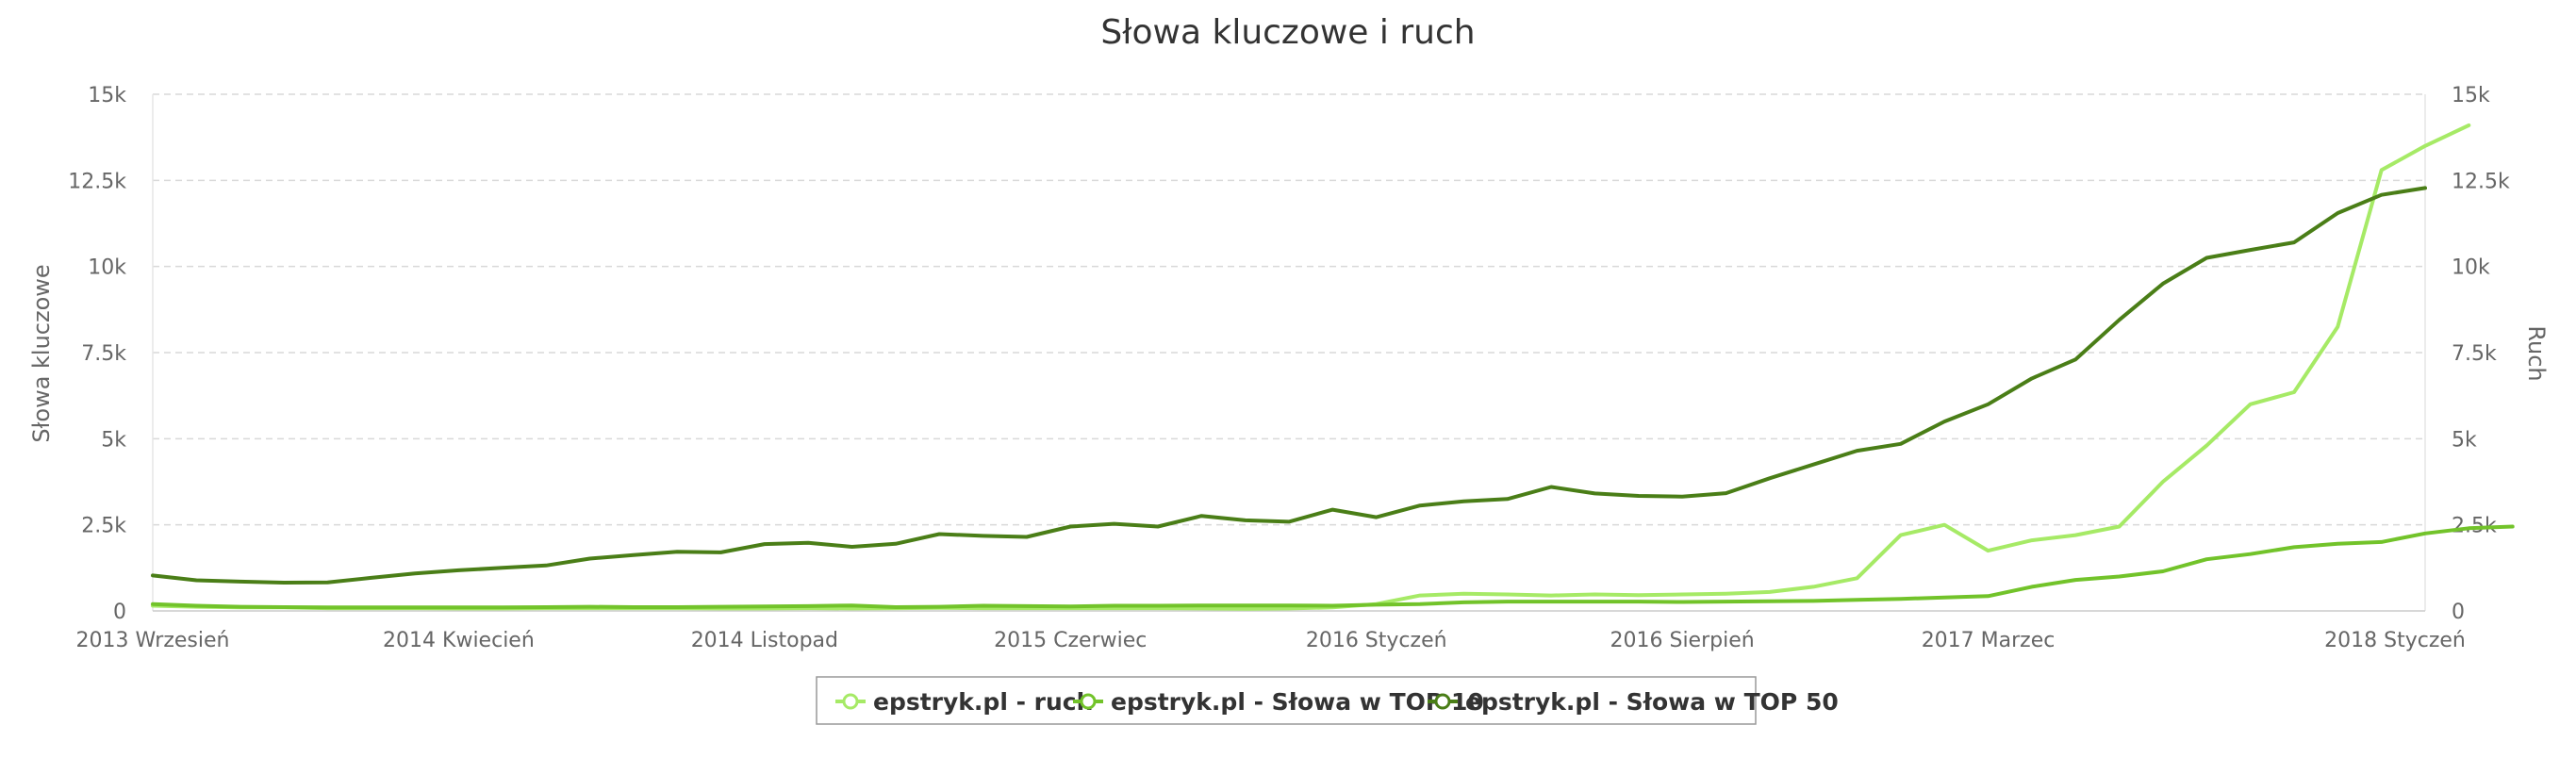  Describe the element at coordinates (2536, 353) in the screenshot. I see `y-axis-right-title: Ruch` at that location.